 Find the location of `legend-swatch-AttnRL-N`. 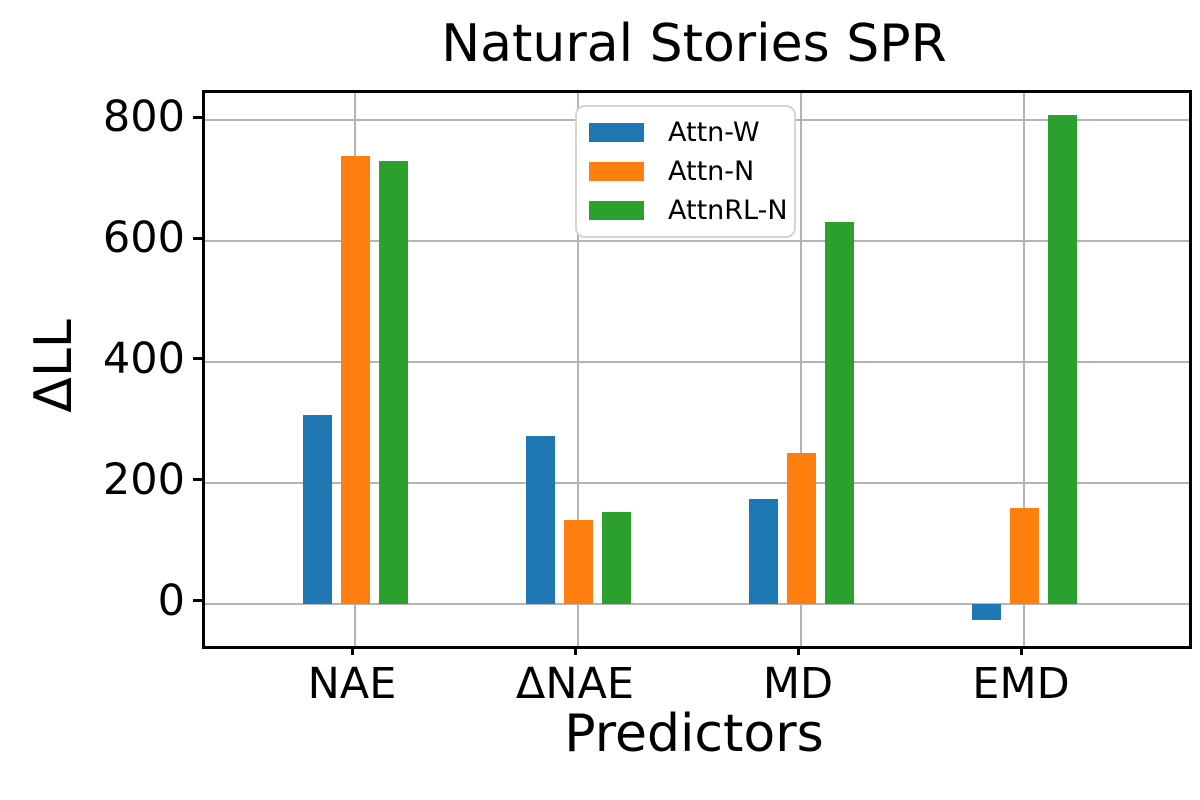

legend-swatch-AttnRL-N is located at coordinates (616, 210).